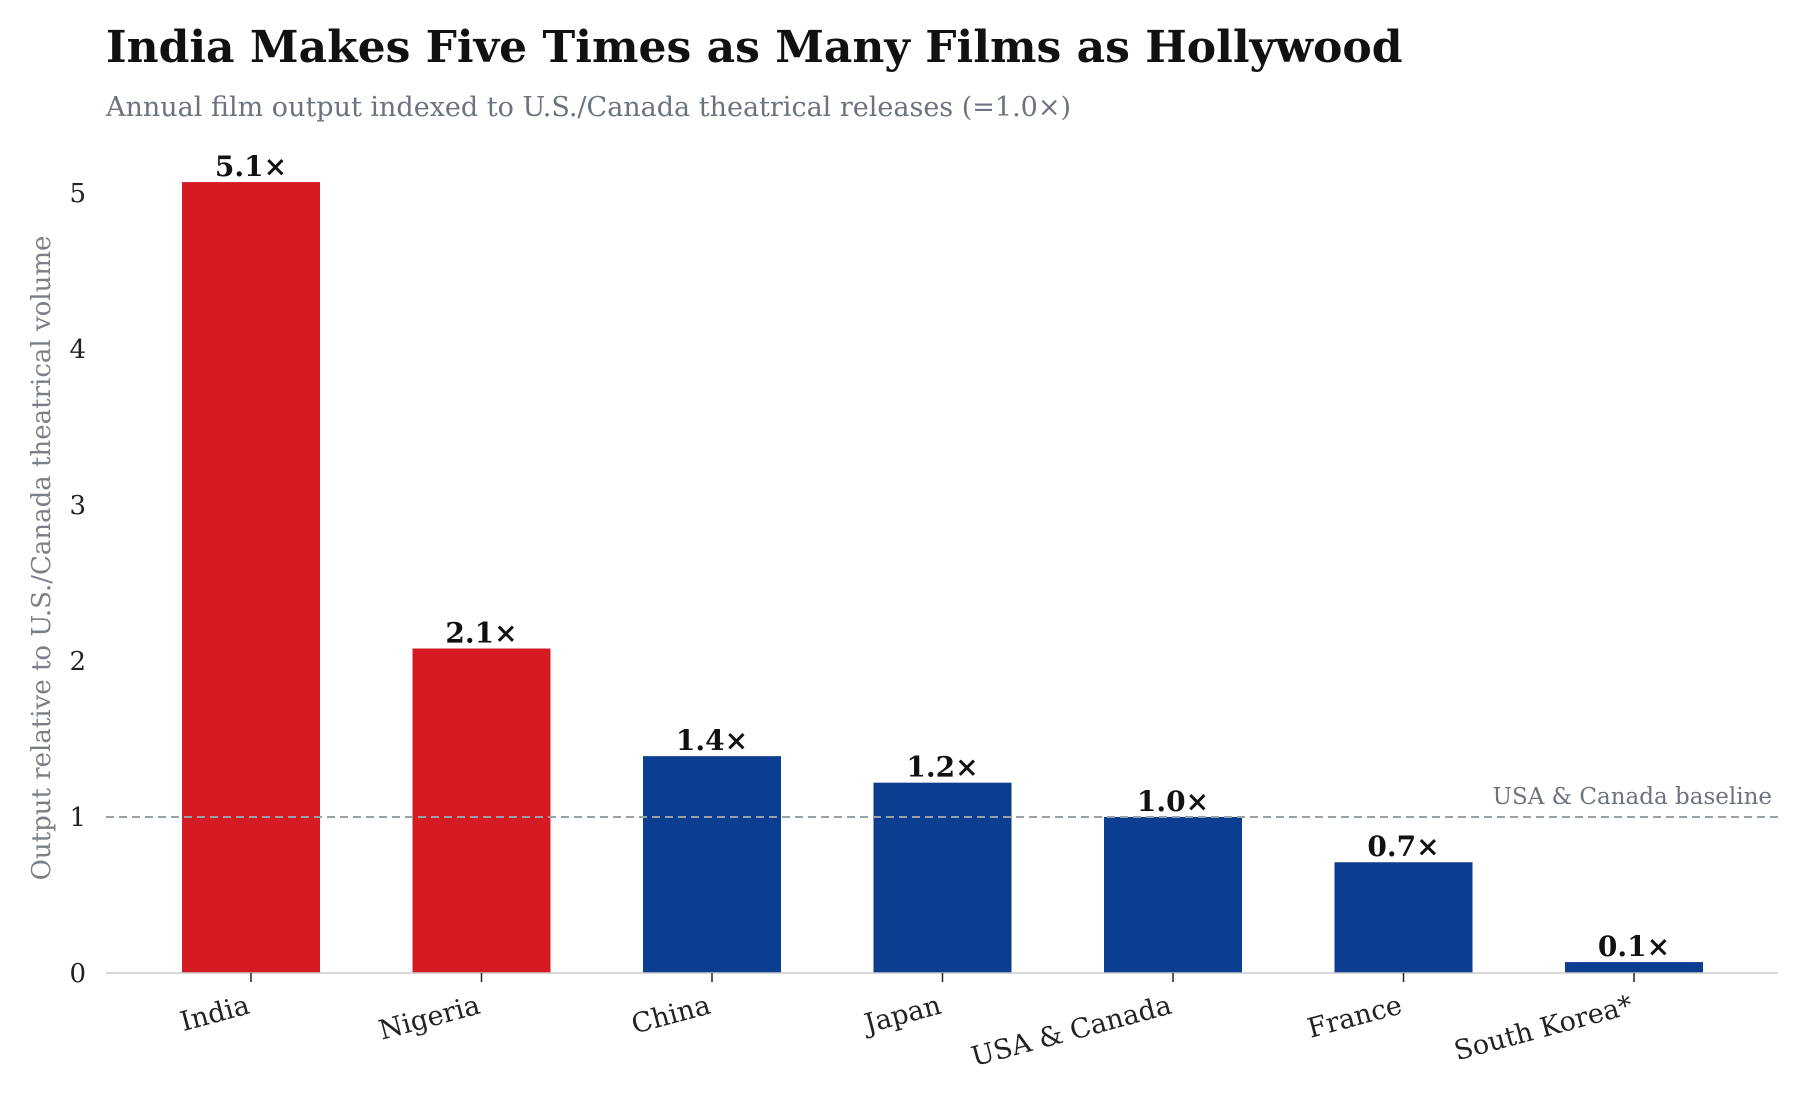  I want to click on data-label: 0.7×, so click(1403, 846).